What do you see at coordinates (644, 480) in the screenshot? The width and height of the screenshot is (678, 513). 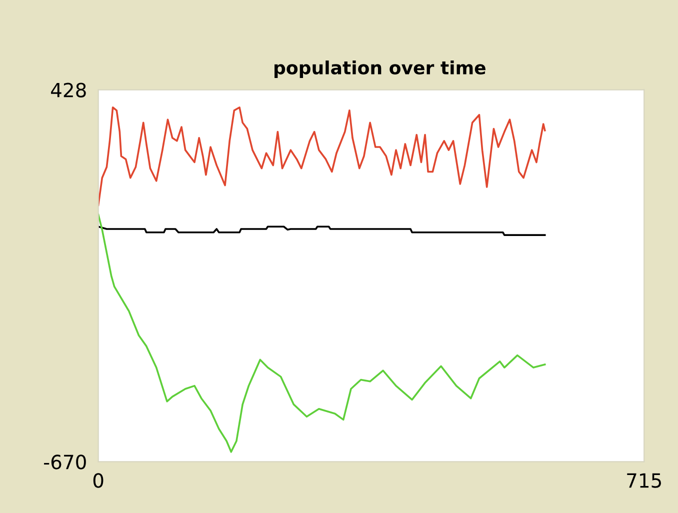 I see `x-tick-label: 715` at bounding box center [644, 480].